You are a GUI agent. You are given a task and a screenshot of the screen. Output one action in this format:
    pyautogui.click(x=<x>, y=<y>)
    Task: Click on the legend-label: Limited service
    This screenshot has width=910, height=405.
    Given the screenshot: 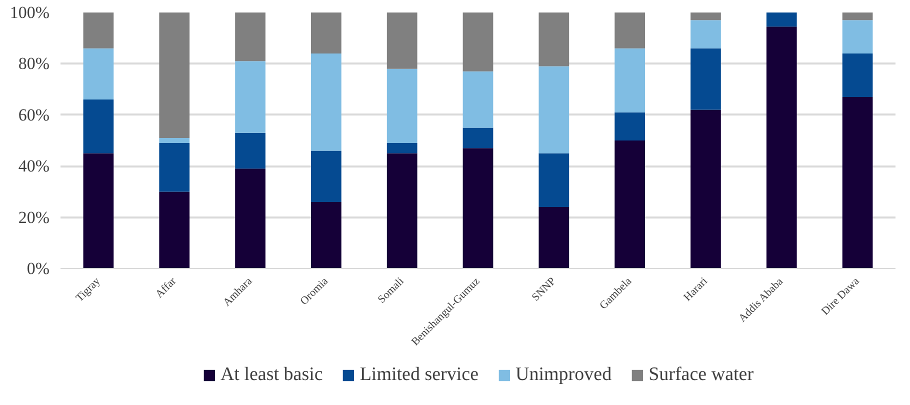 What is the action you would take?
    pyautogui.click(x=419, y=375)
    